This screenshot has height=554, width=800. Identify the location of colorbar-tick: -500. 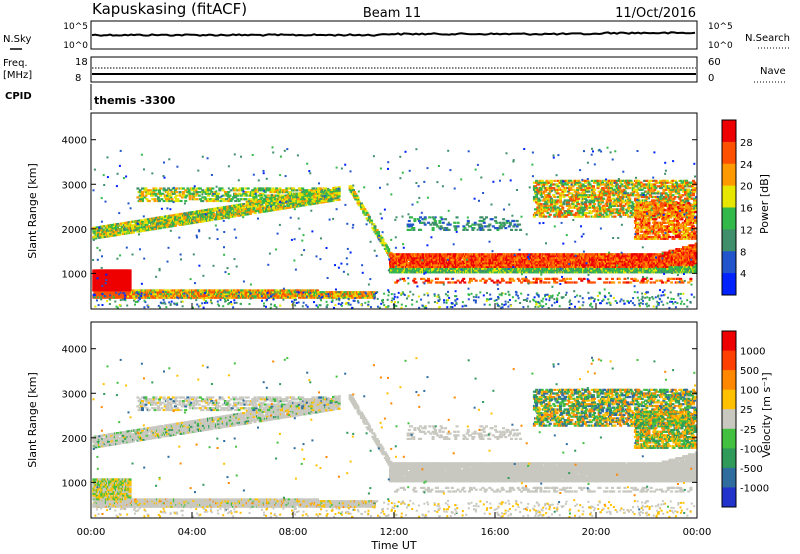
(751, 469).